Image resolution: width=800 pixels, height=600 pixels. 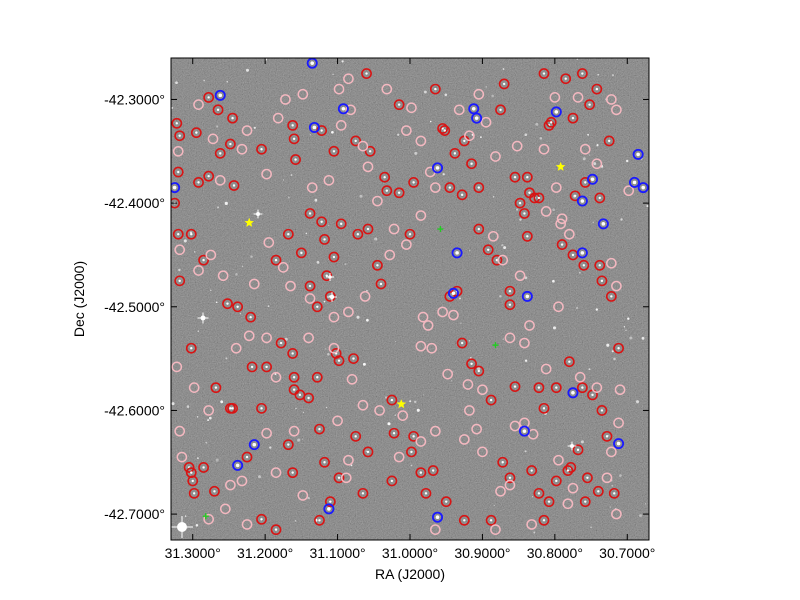 What do you see at coordinates (495, 345) in the screenshot?
I see `green-cross-marker` at bounding box center [495, 345].